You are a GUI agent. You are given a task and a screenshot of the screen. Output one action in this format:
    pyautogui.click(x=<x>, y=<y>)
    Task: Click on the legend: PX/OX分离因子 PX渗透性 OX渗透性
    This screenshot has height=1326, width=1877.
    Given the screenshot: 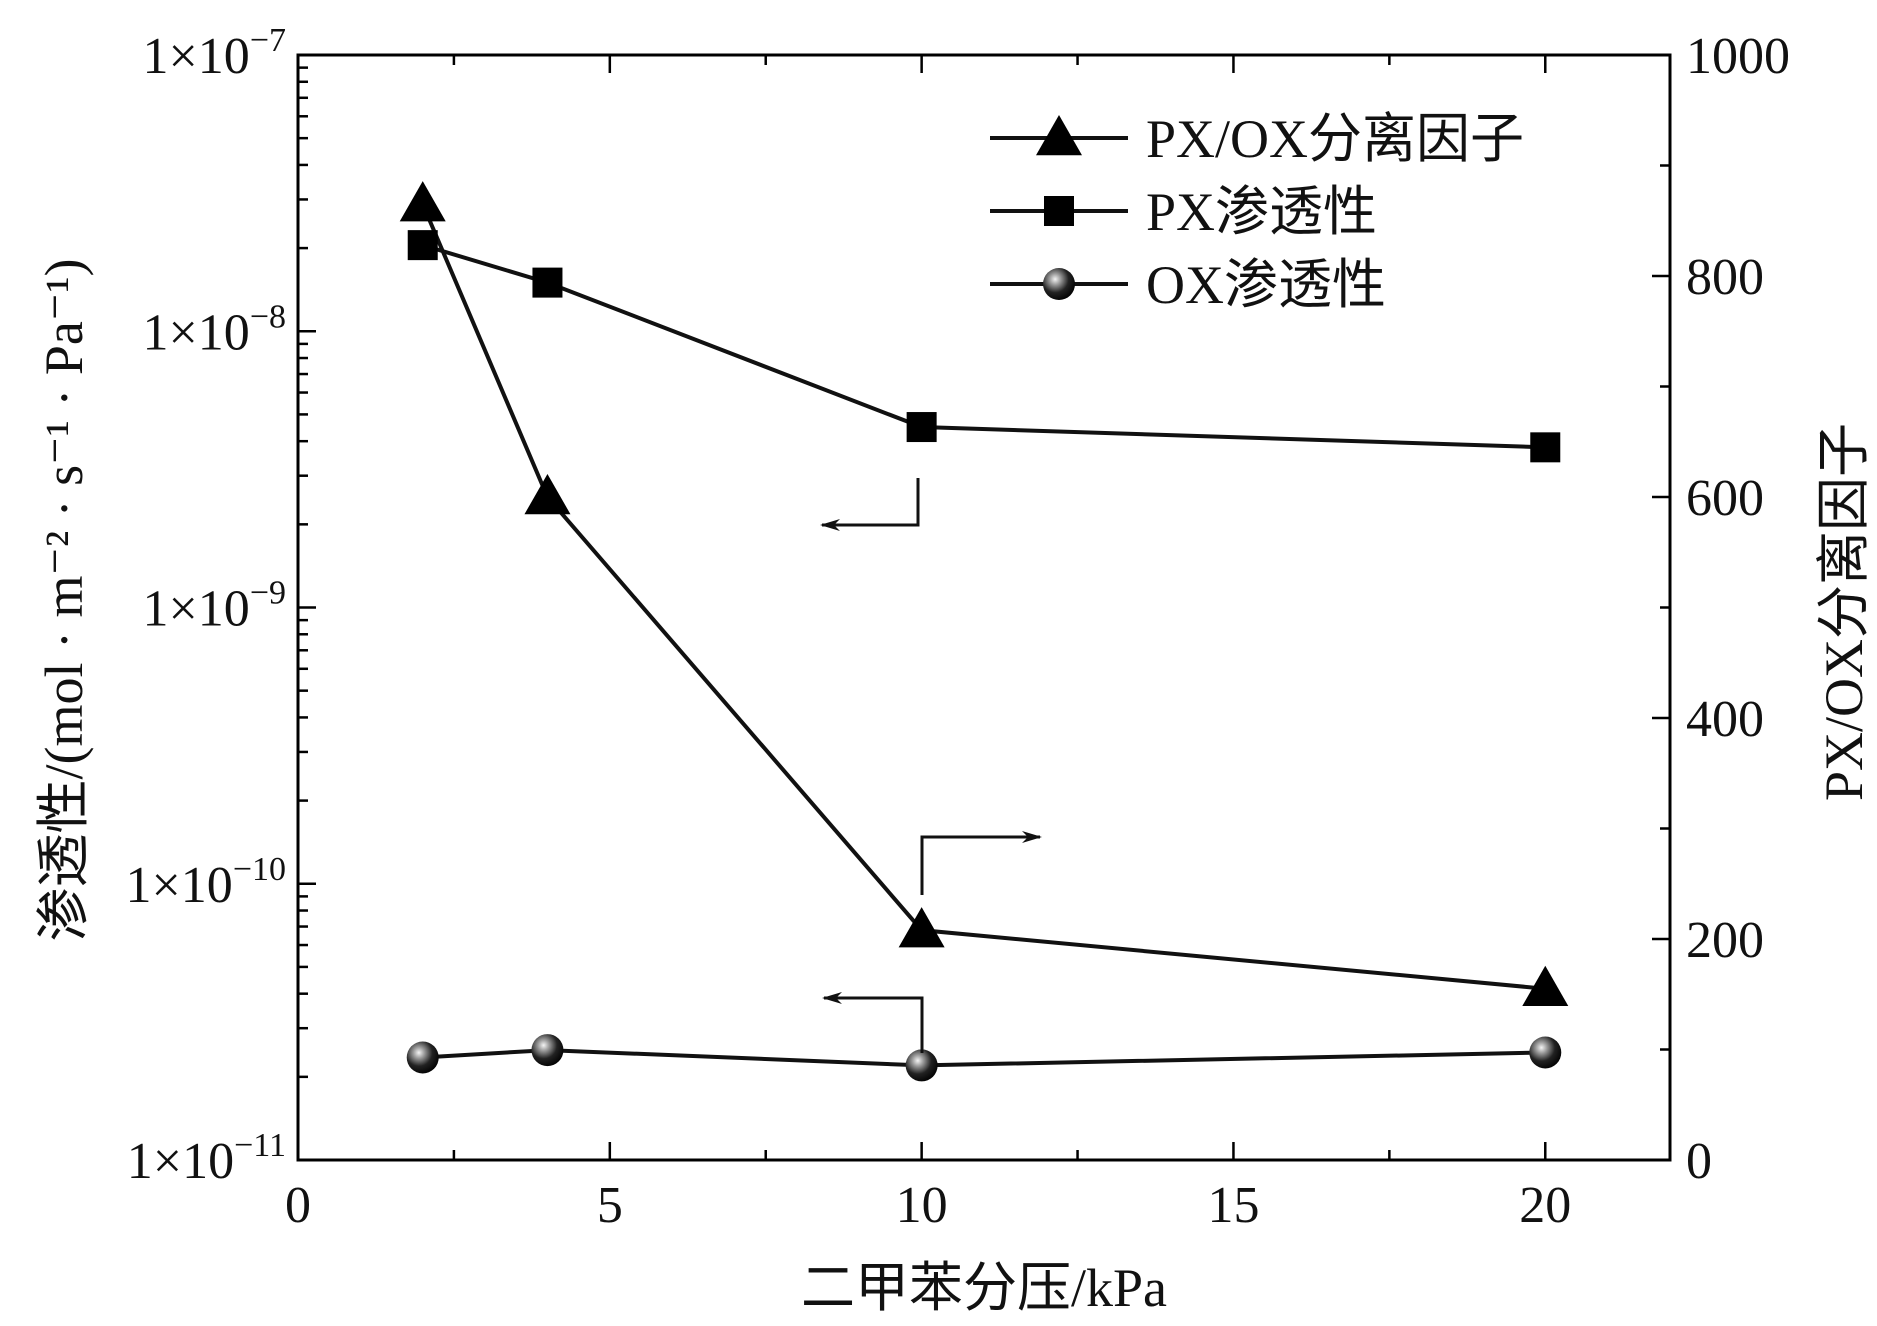 What is the action you would take?
    pyautogui.click(x=1257, y=212)
    